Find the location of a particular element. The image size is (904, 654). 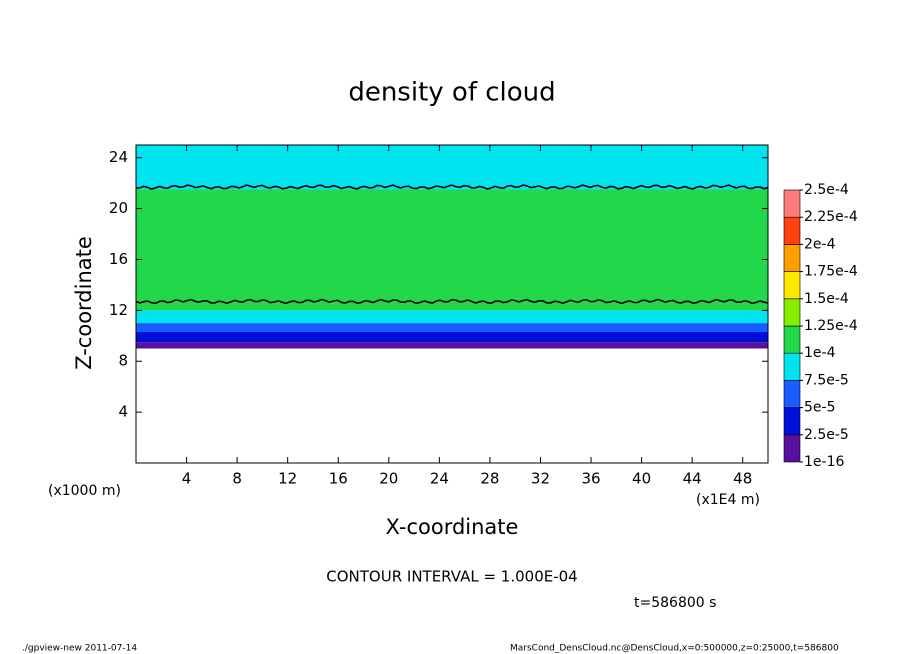

contour-interval: CONTOUR INTERVAL = 1.000E-04 is located at coordinates (451, 577).